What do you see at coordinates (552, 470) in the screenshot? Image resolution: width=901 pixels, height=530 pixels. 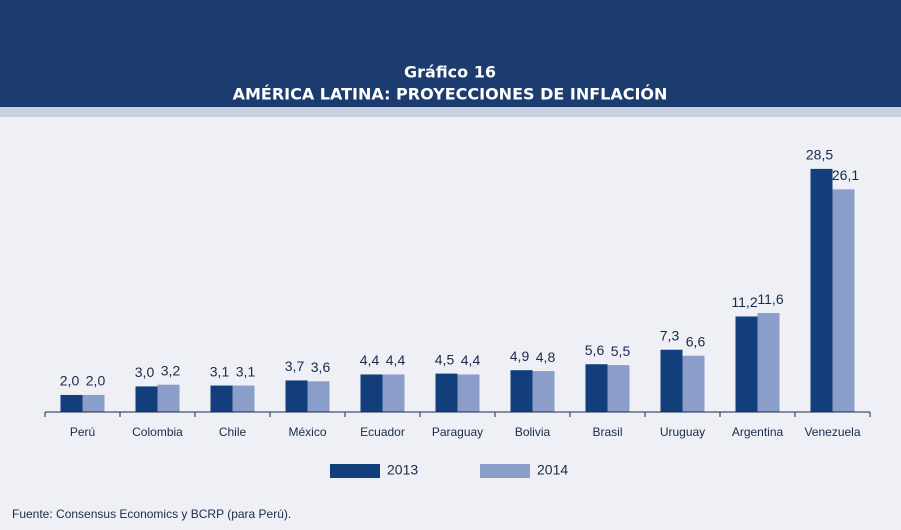 I see `legend-label: 2014` at bounding box center [552, 470].